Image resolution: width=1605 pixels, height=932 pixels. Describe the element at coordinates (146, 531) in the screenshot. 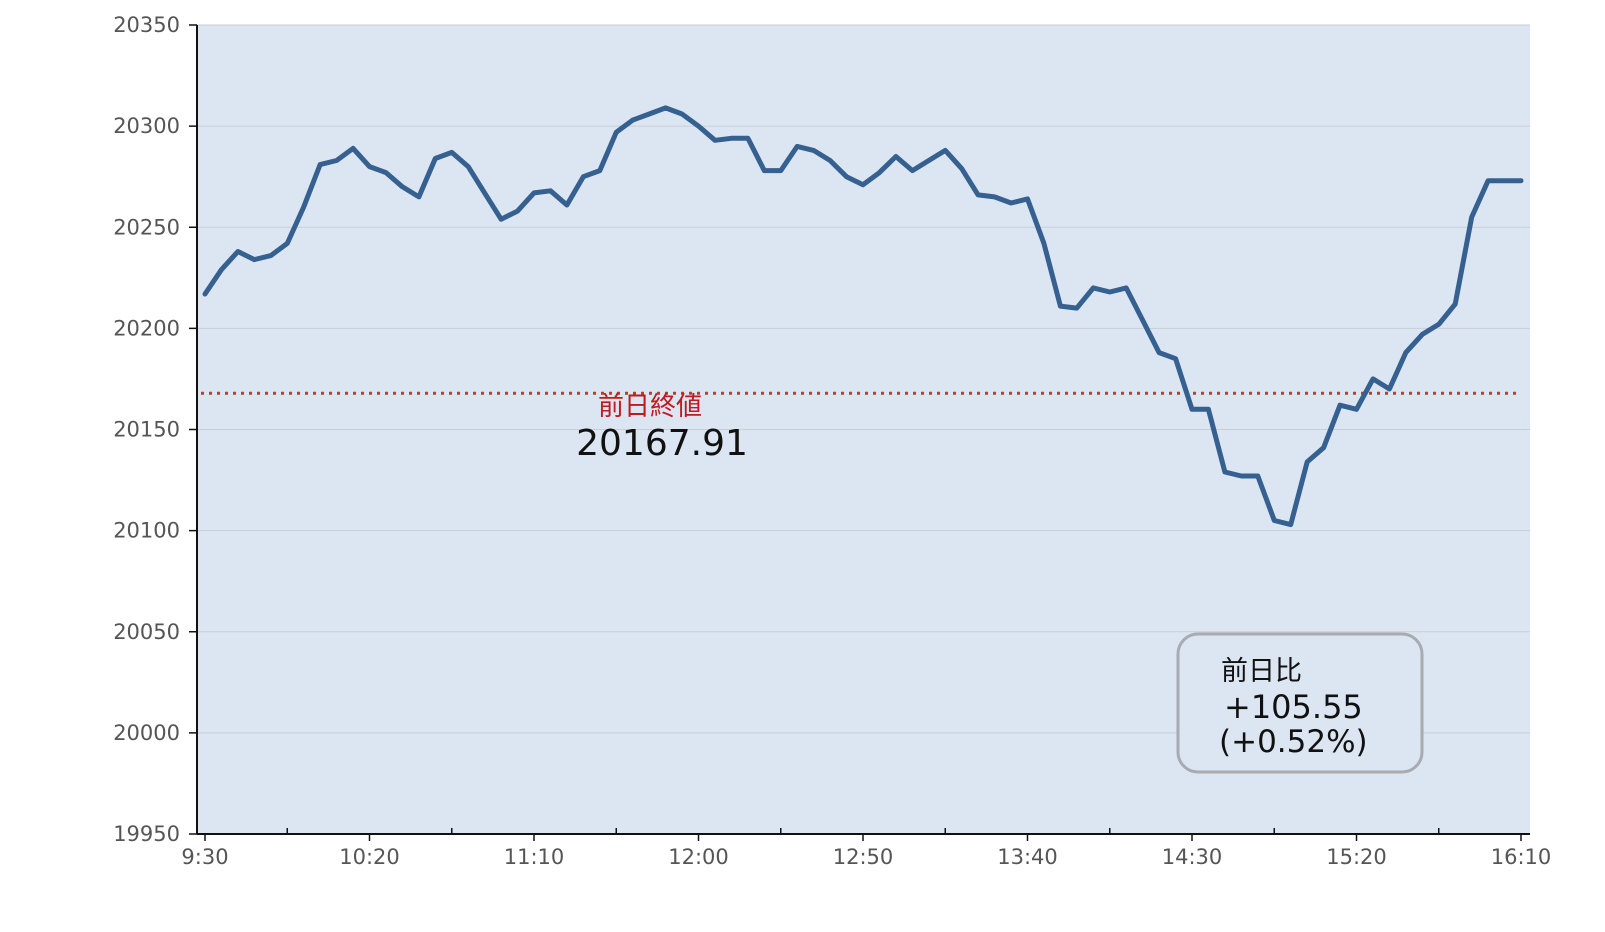

I see `y-tick-label: 20100` at that location.